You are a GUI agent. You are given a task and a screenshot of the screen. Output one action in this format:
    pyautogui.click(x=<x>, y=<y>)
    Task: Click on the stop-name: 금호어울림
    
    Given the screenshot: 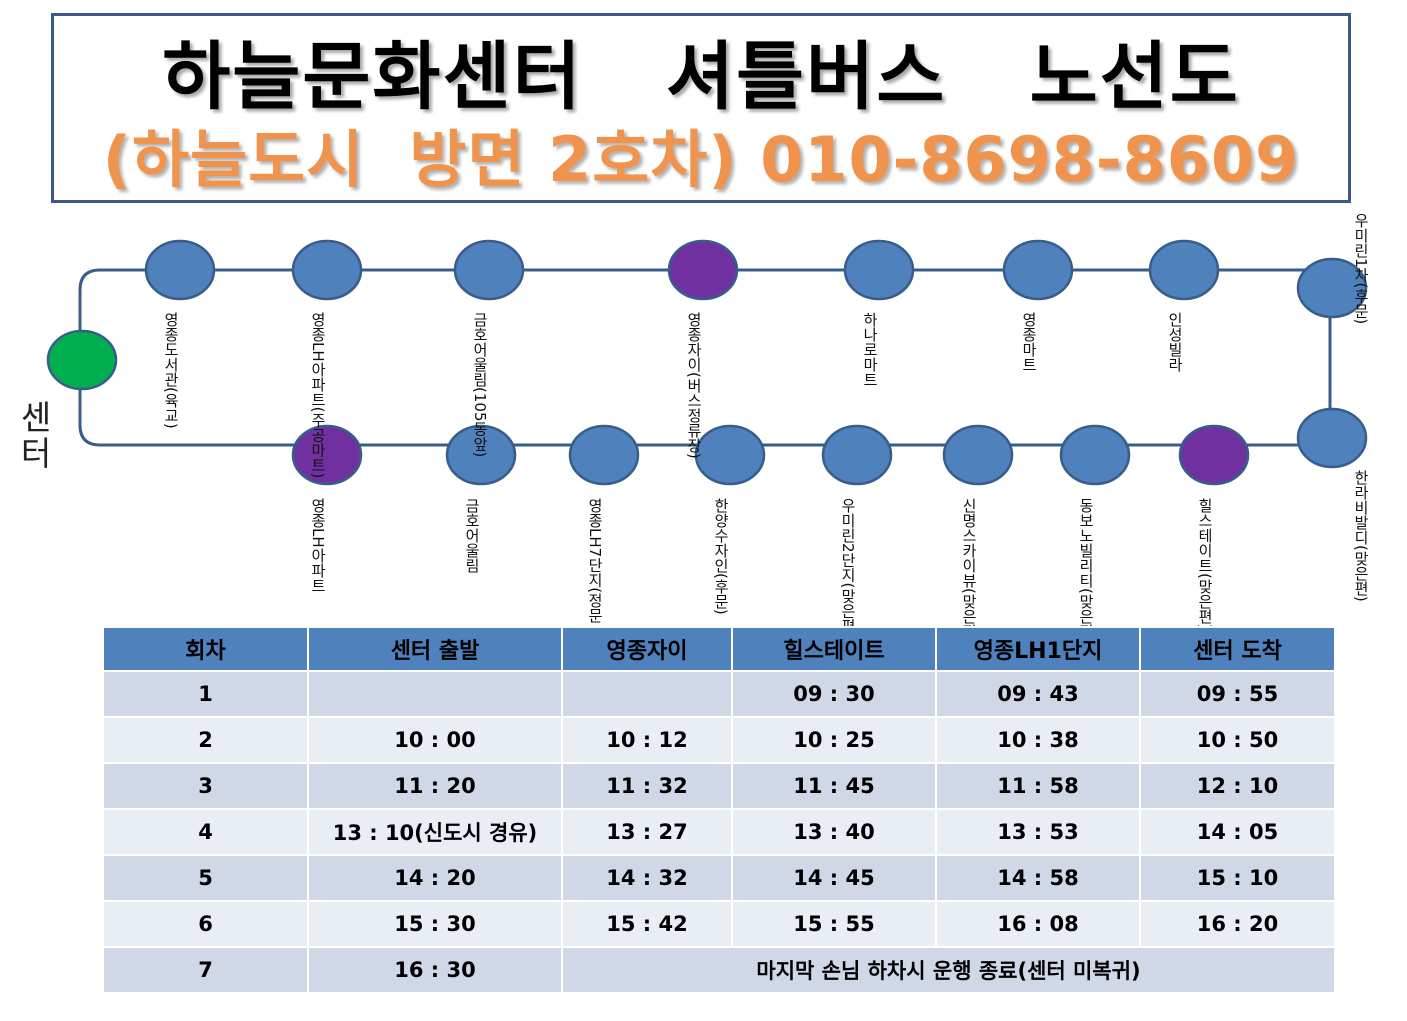 What is the action you would take?
    pyautogui.click(x=472, y=535)
    